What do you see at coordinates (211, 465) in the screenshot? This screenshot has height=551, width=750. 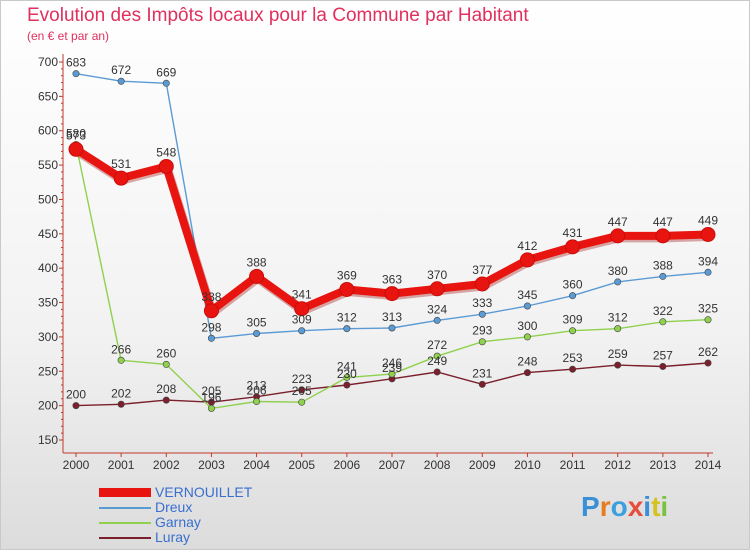 I see `x-tick-label: 2003` at bounding box center [211, 465].